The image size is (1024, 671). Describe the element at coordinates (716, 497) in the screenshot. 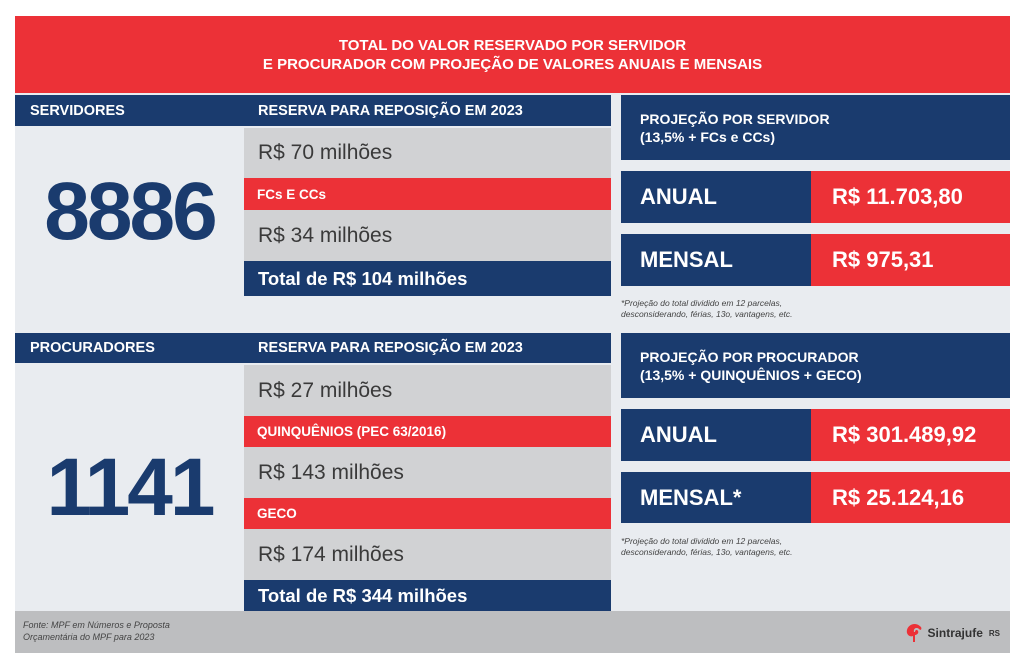

I see `procurador-monthly-label: MENSAL*` at that location.